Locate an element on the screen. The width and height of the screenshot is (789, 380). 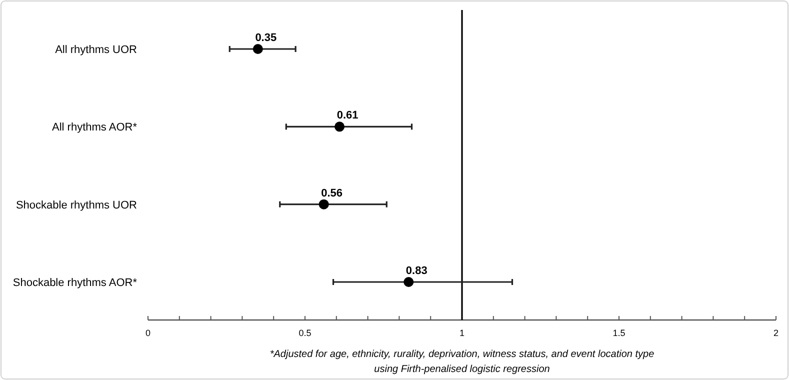
data-label: 0.83 is located at coordinates (417, 271).